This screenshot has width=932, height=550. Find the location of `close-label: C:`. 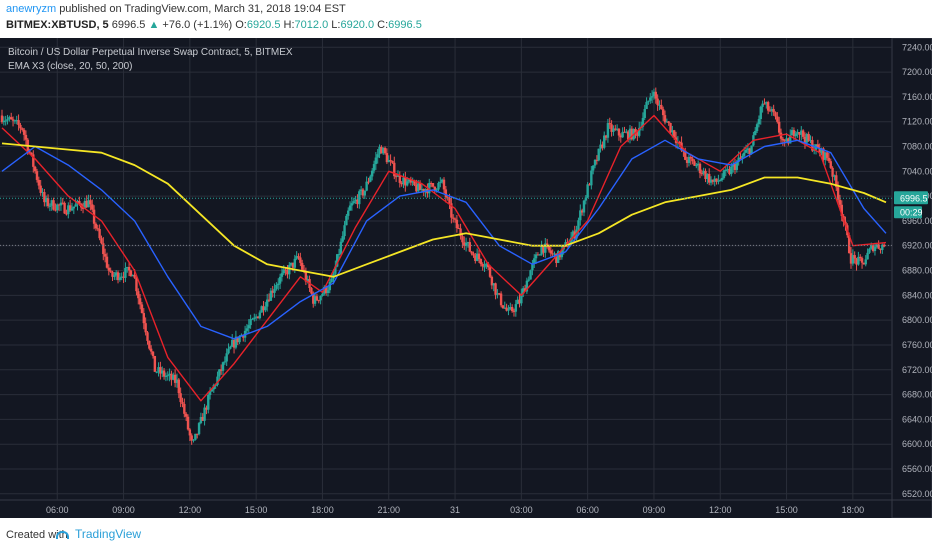

close-label: C: is located at coordinates (383, 25).